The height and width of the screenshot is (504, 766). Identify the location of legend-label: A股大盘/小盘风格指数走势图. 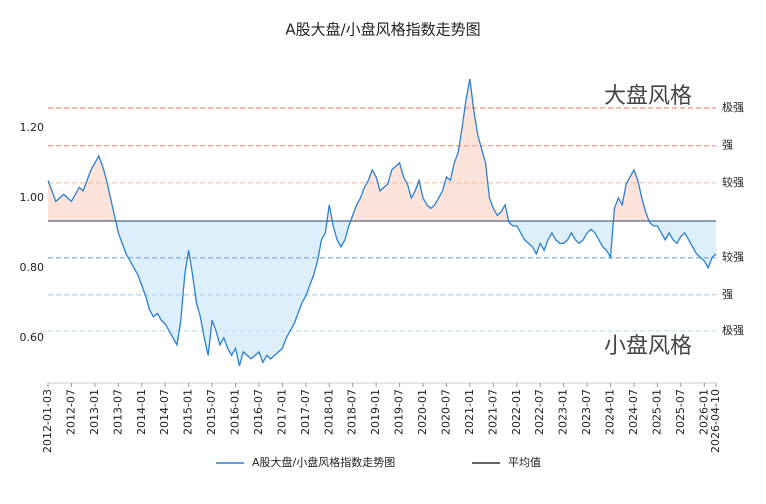
(323, 462).